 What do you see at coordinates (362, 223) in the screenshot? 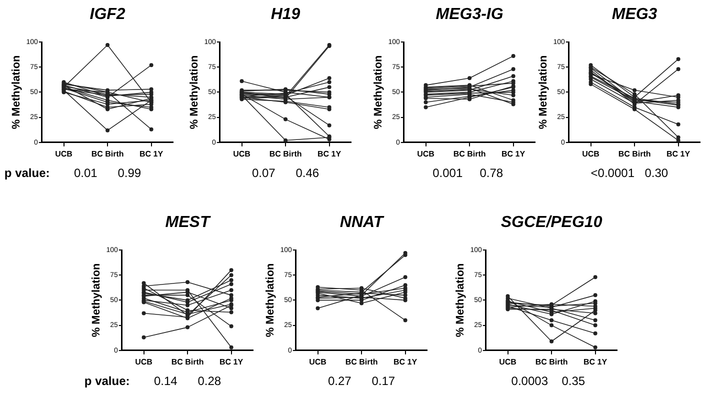
I see `chart-title: NNAT` at bounding box center [362, 223].